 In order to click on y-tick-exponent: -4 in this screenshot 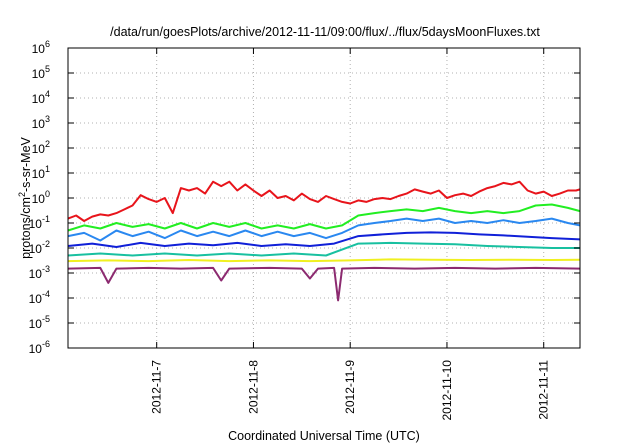, I will do `click(46, 294)`.